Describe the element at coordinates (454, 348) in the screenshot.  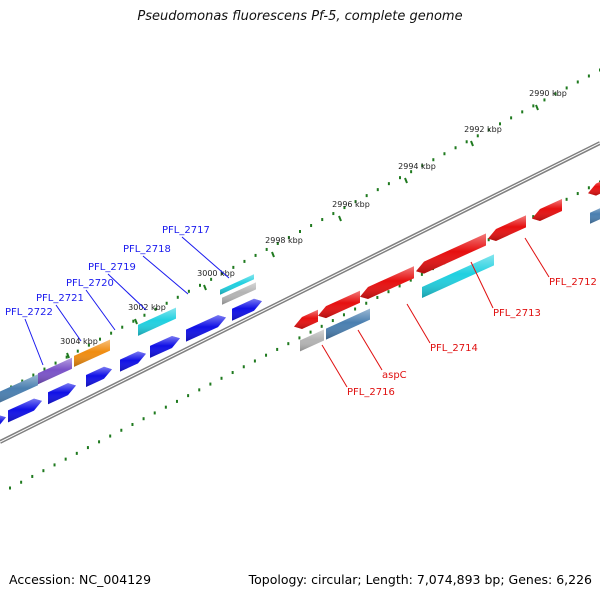
I see `gene-label-reverse: PFL_2714` at that location.